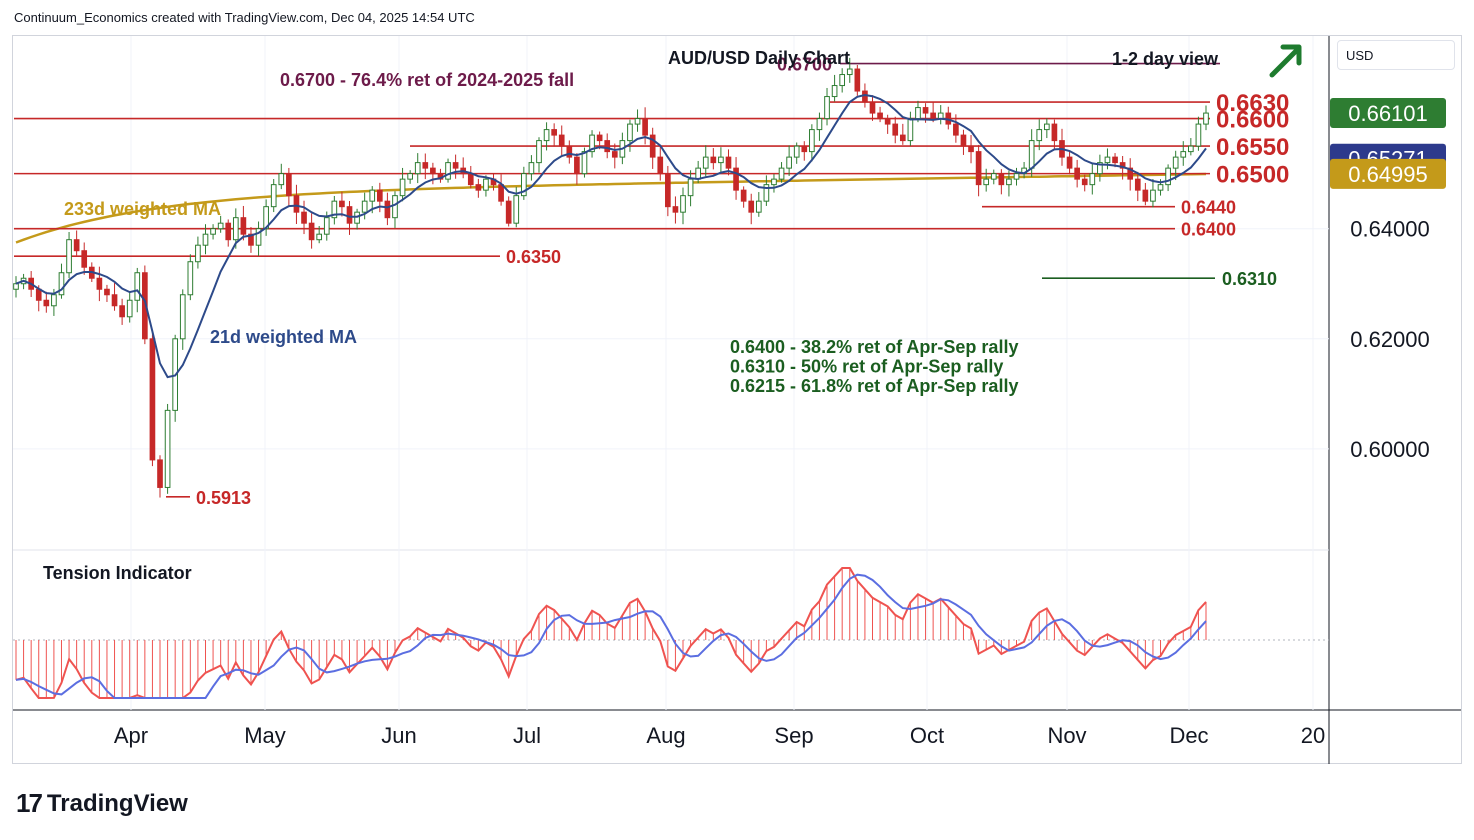 This screenshot has height=840, width=1474. What do you see at coordinates (1388, 173) in the screenshot?
I see `price-badge-bg` at bounding box center [1388, 173].